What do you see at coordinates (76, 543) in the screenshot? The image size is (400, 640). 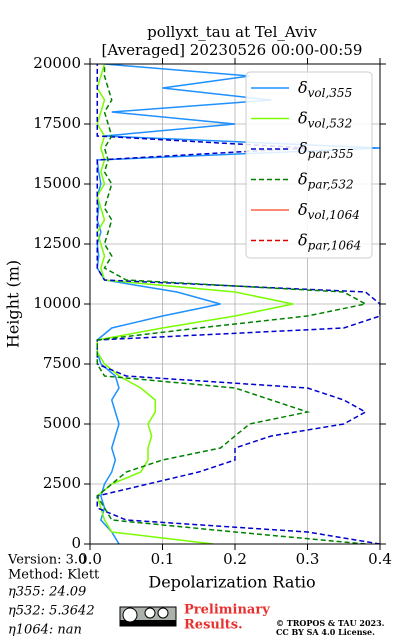 I see `y-tick-label: 0` at bounding box center [76, 543].